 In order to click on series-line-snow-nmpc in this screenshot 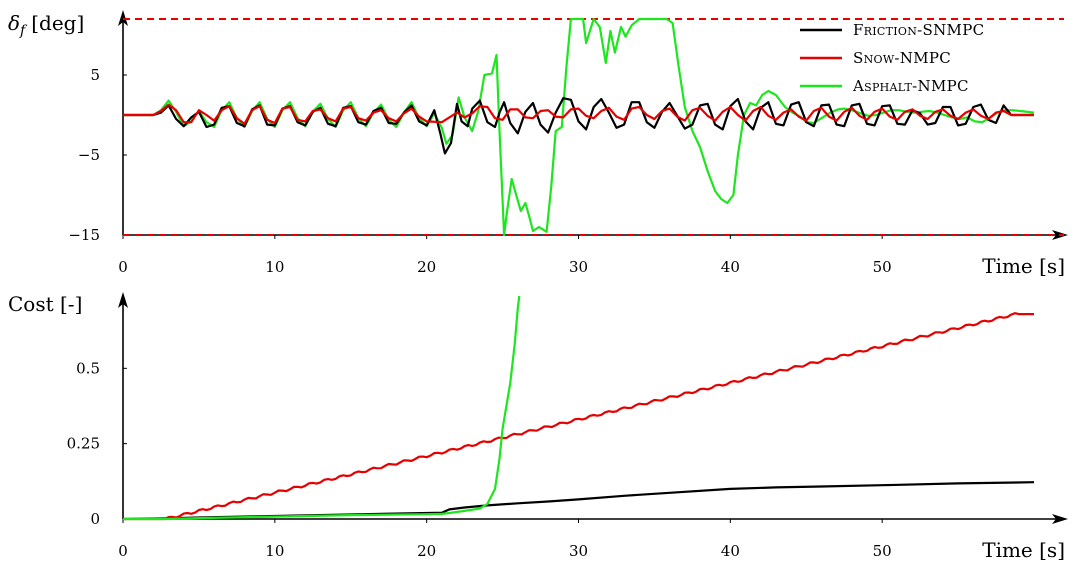, I will do `click(578, 114)`.